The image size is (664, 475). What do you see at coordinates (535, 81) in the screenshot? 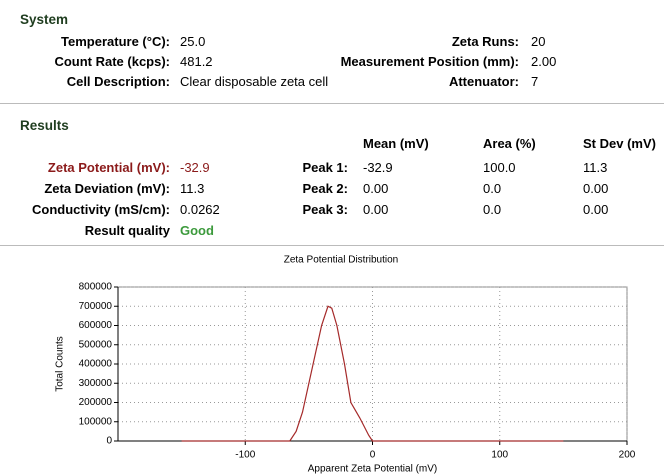
I see `field-value: 7` at bounding box center [535, 81].